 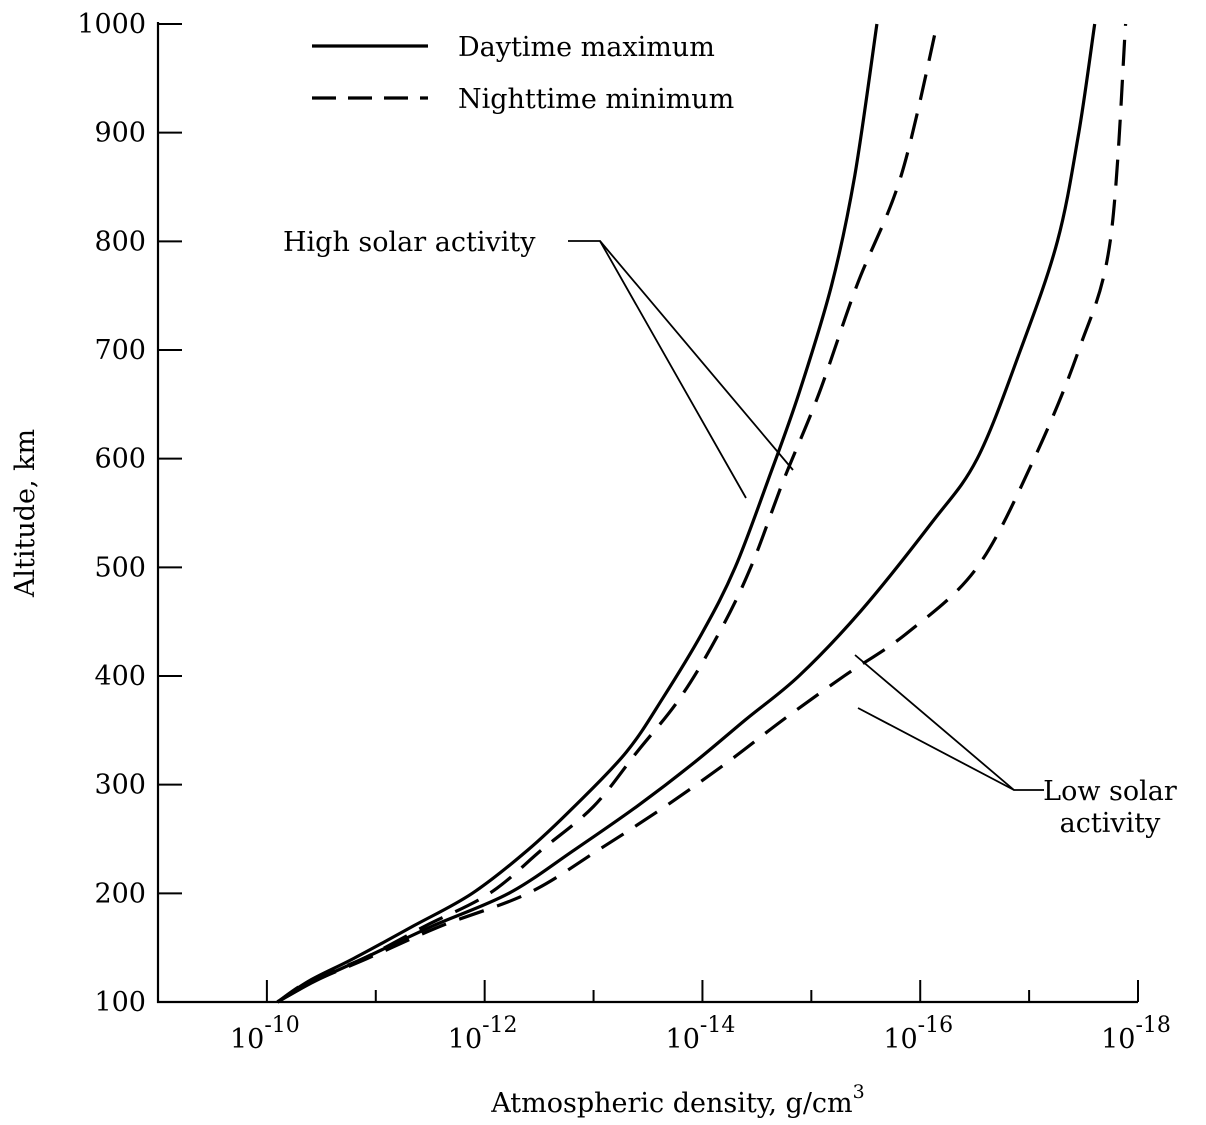 I want to click on y-tick-label: 600, so click(x=120, y=459).